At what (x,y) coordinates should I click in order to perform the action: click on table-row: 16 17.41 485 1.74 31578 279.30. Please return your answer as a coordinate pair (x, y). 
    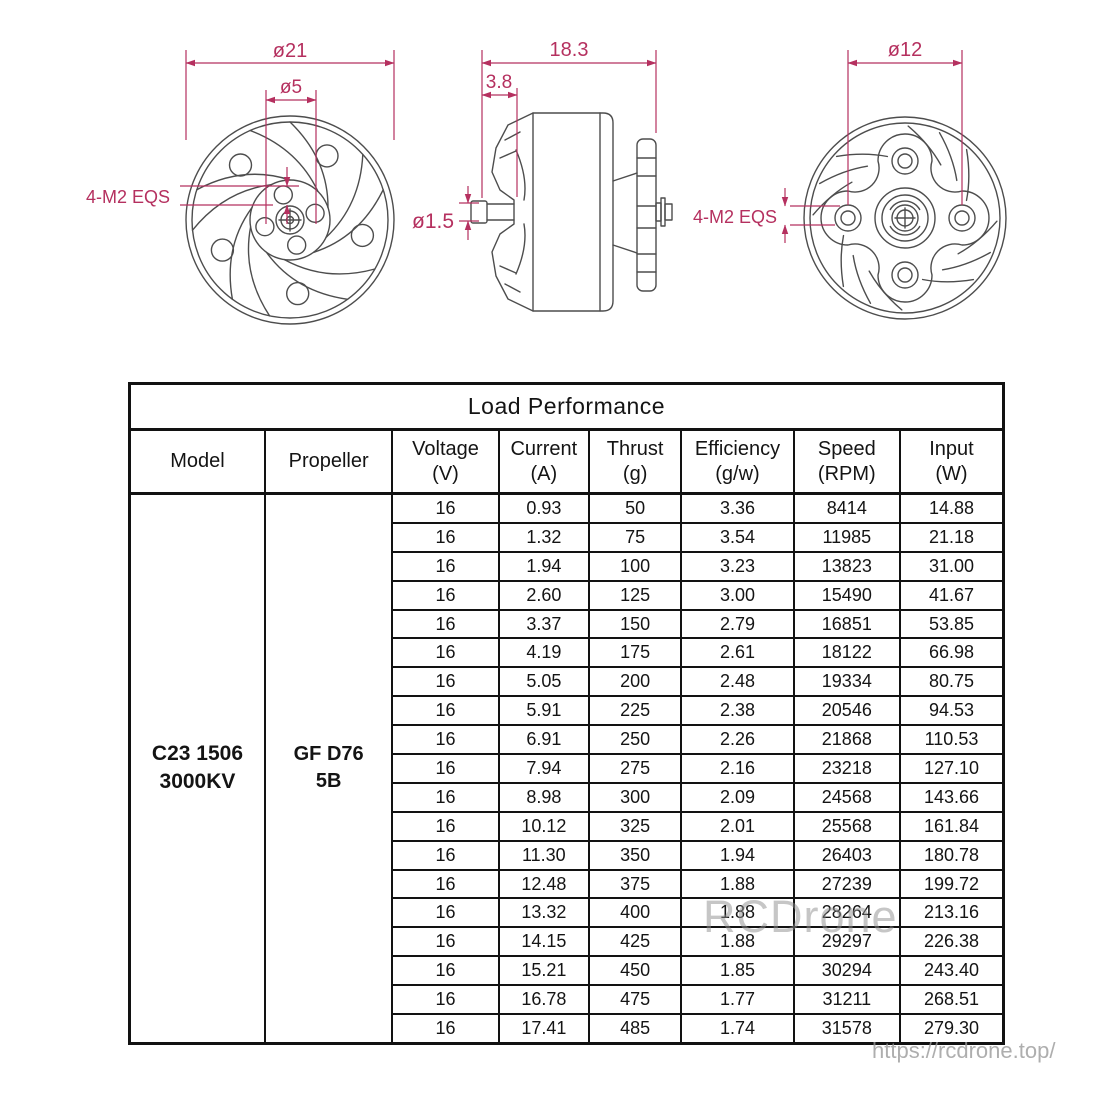
    Looking at the image, I should click on (567, 1029).